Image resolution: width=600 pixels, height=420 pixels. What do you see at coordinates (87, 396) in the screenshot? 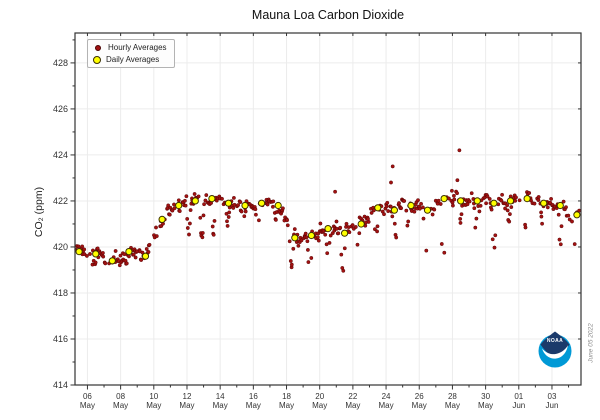
I see `svg-text: 06` at bounding box center [87, 396].